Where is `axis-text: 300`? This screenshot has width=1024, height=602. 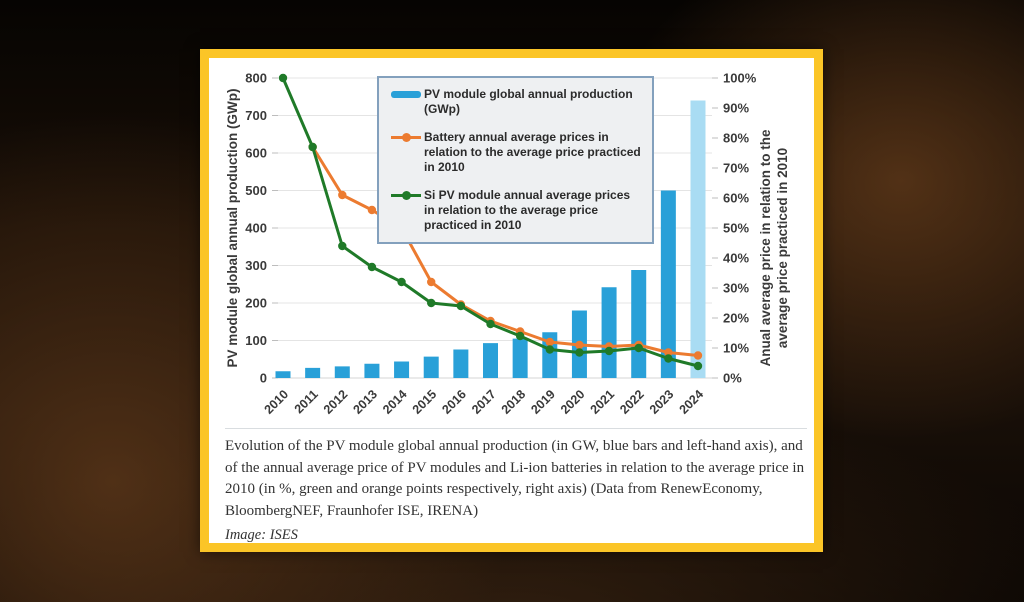 axis-text: 300 is located at coordinates (256, 265).